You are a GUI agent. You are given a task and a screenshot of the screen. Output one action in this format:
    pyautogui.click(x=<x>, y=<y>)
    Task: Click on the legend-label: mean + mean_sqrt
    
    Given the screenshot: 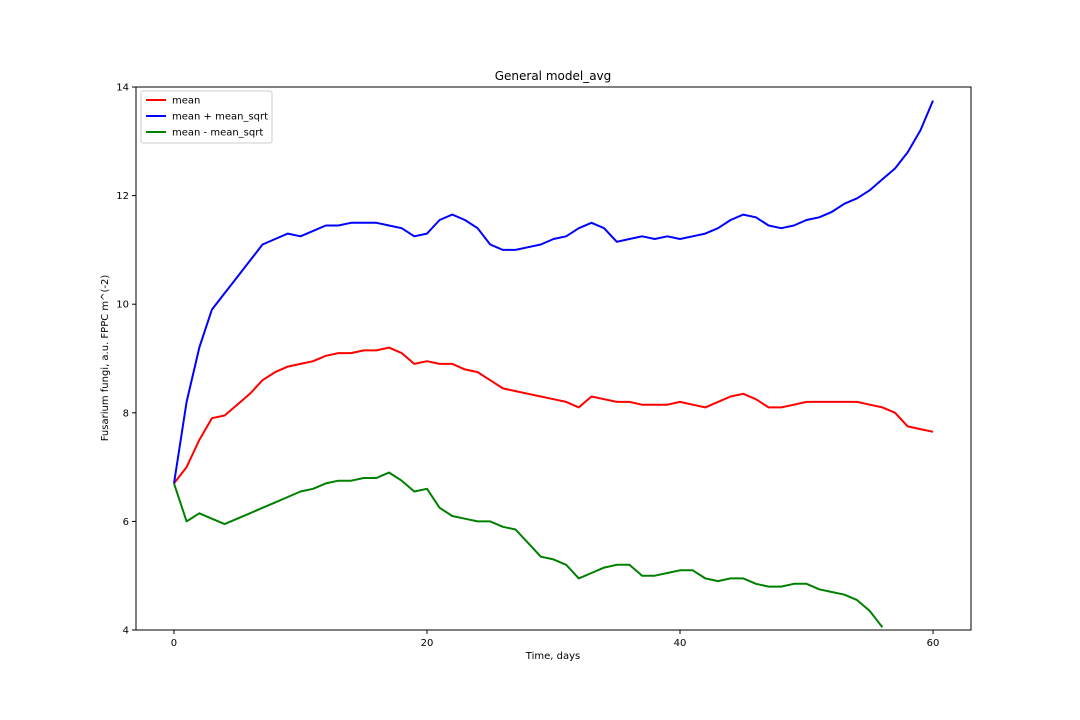 What is the action you would take?
    pyautogui.click(x=220, y=117)
    